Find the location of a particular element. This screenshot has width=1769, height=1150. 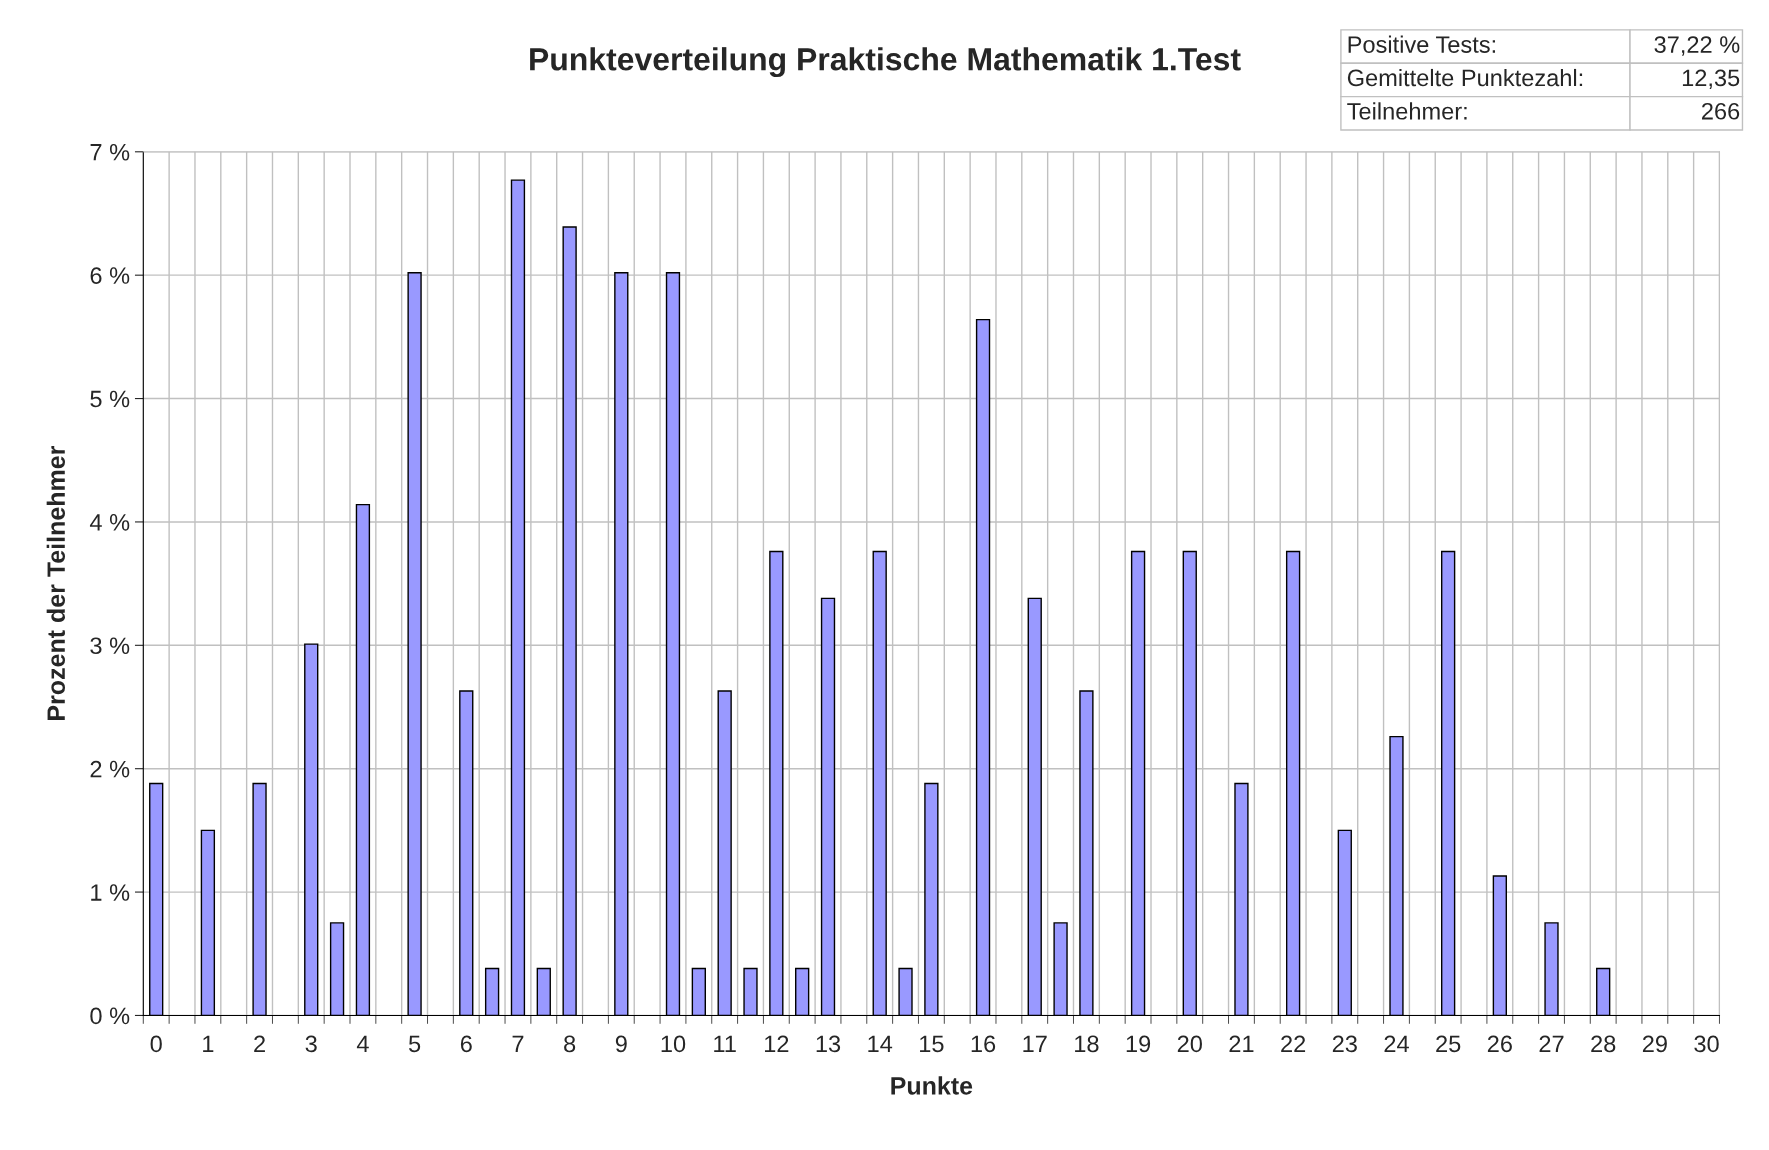

x-tick-label: 27 is located at coordinates (1551, 1044).